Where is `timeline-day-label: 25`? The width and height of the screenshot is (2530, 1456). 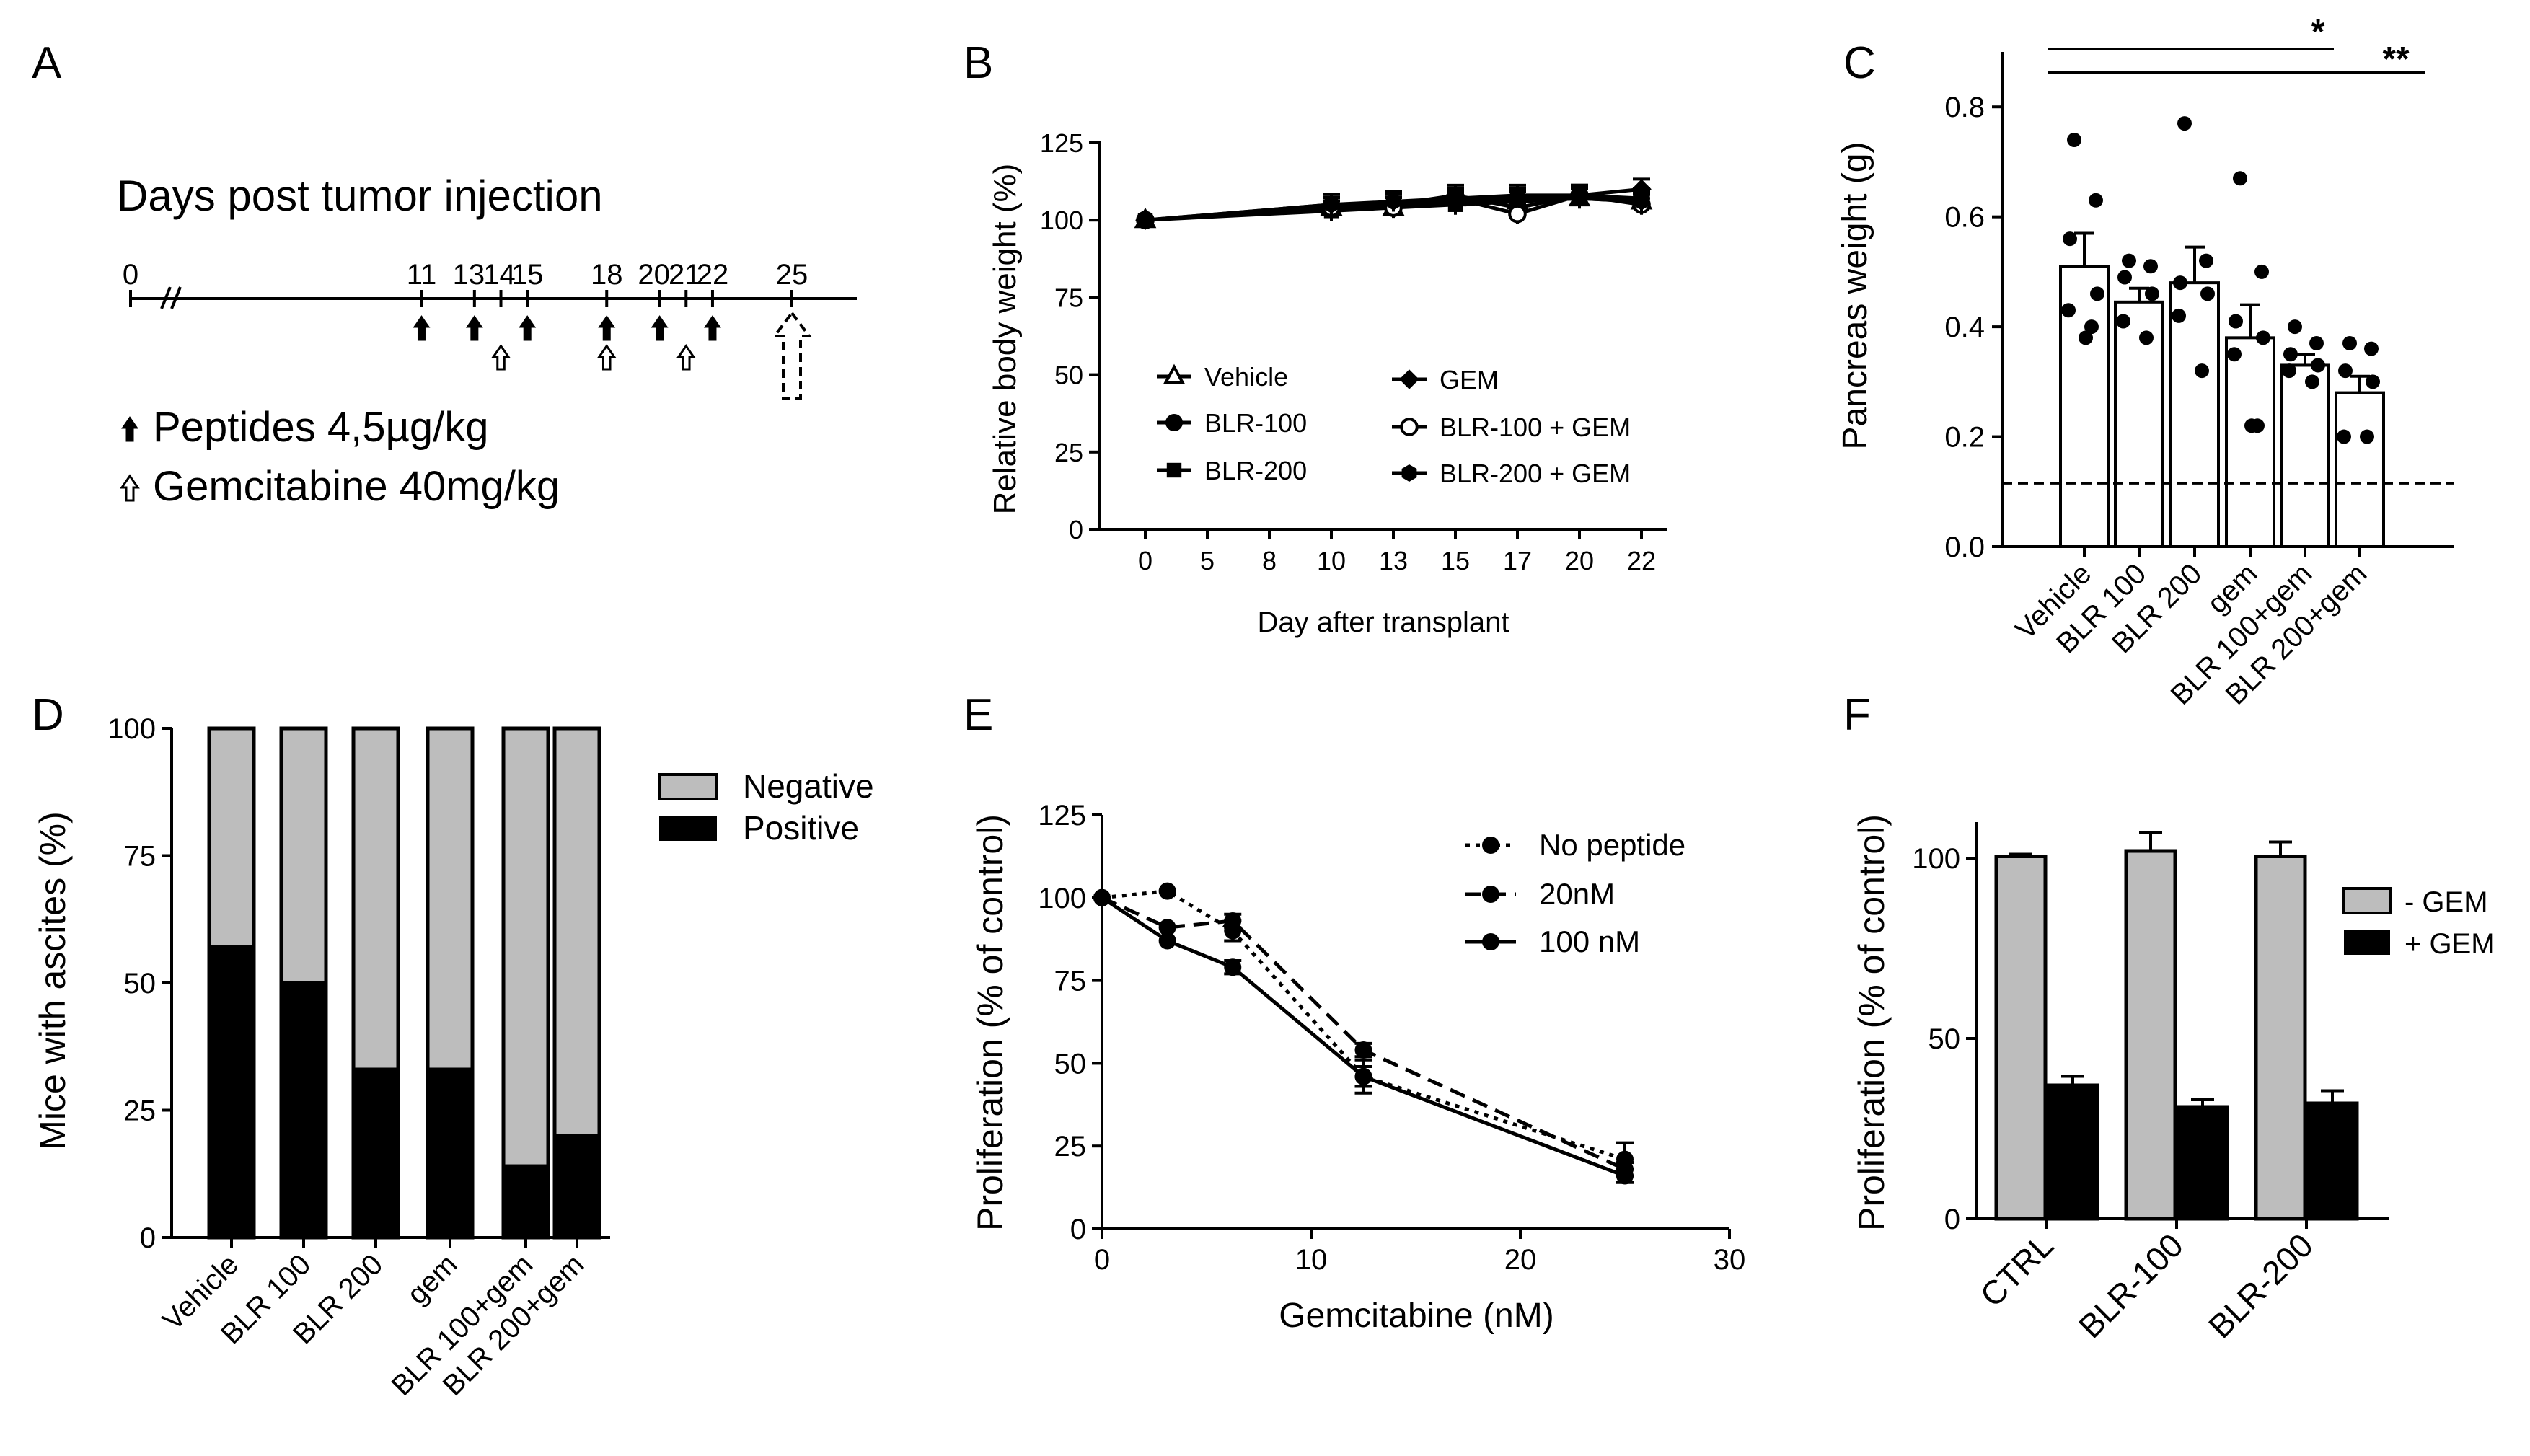
timeline-day-label: 25 is located at coordinates (792, 275).